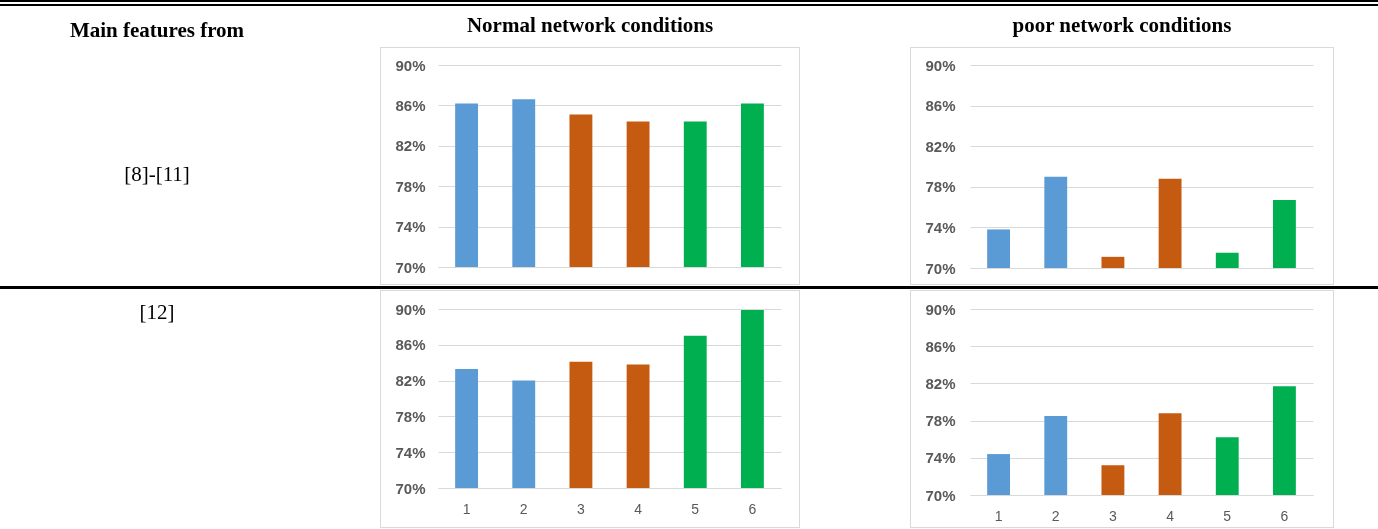  Describe the element at coordinates (590, 25) in the screenshot. I see `chart-title: Normal network conditions` at that location.